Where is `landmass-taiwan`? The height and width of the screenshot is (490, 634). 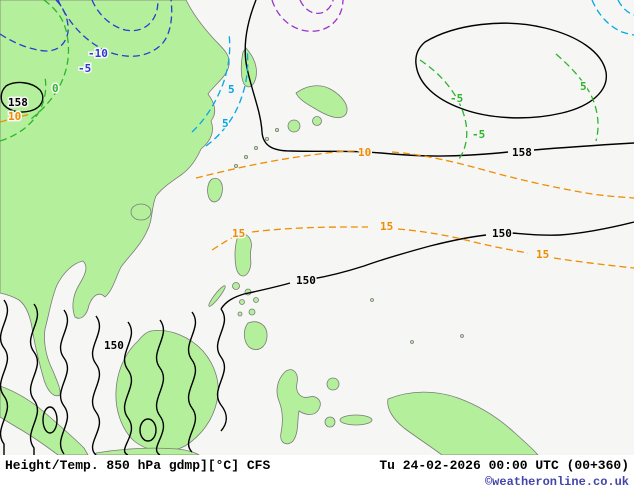
landmass-taiwan is located at coordinates (215, 190).